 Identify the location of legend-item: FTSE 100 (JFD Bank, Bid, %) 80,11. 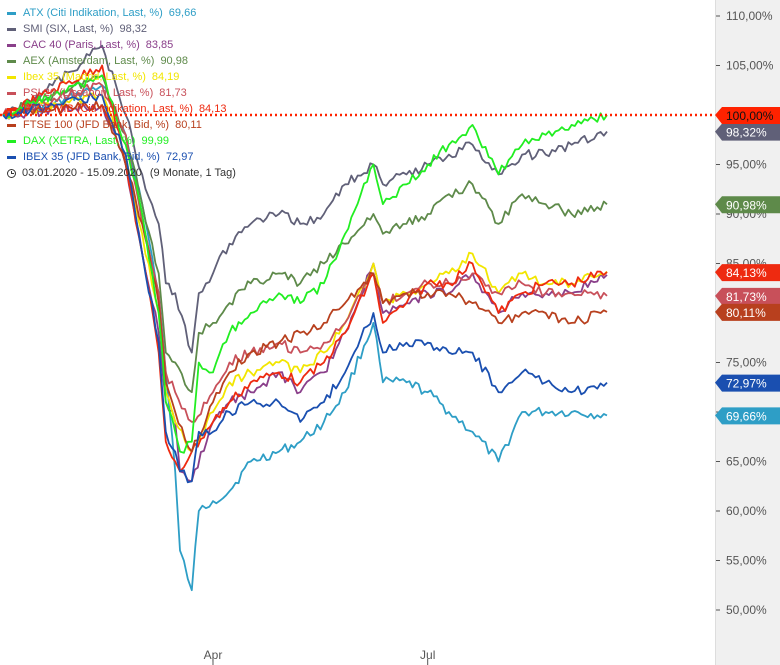
(121, 125).